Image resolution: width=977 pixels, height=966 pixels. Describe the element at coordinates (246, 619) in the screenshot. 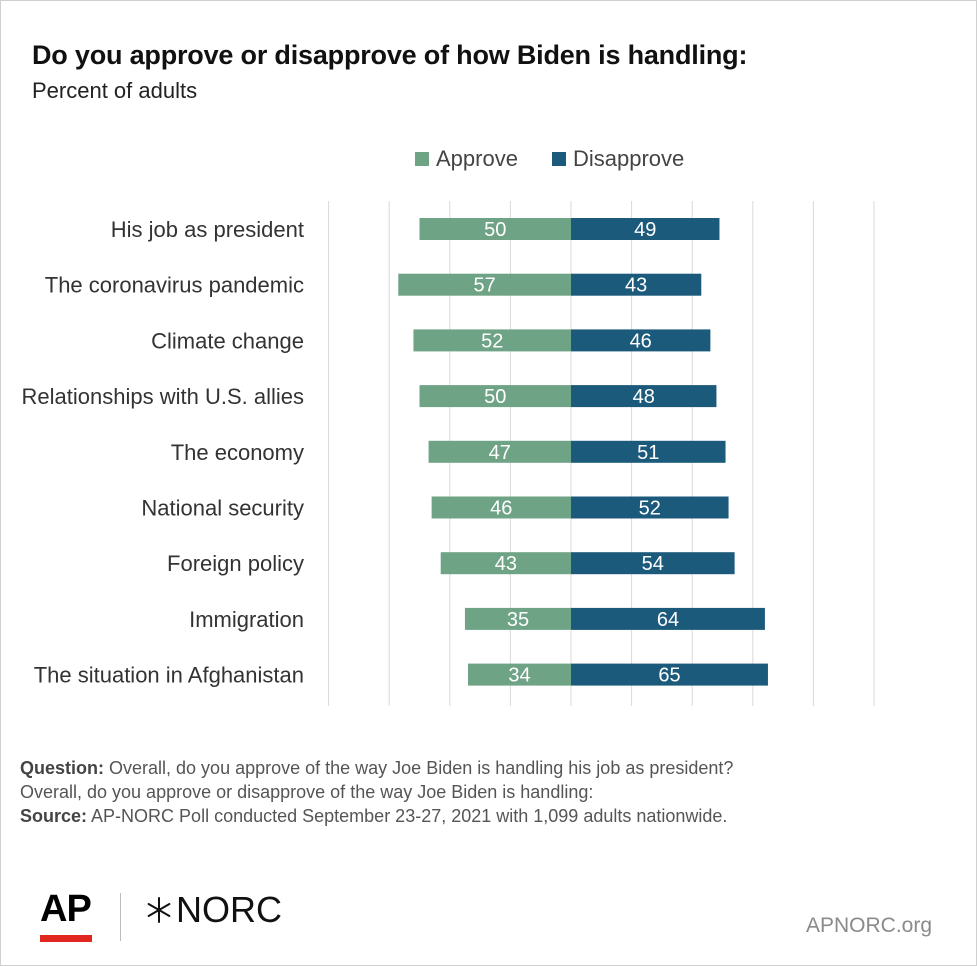

I see `category-label: Immigration` at that location.